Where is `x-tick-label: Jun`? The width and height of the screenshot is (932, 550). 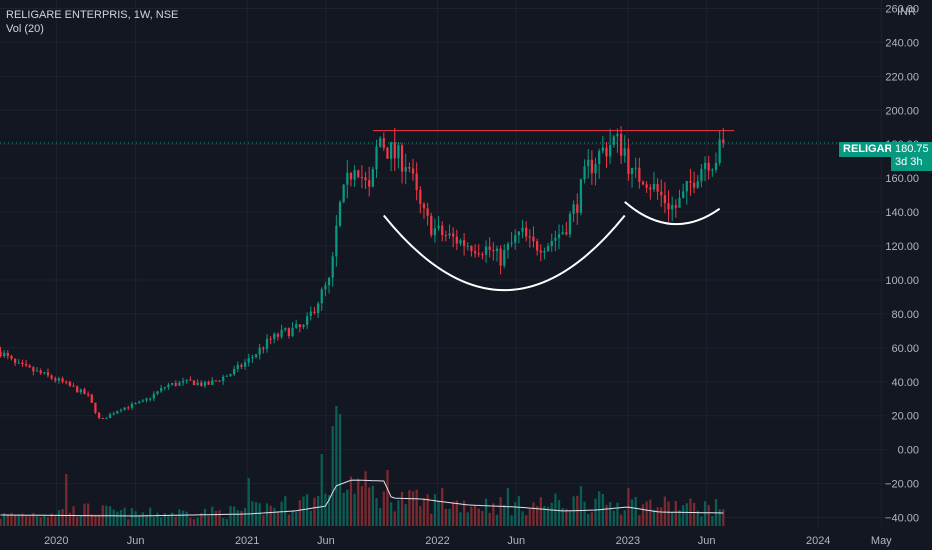 x-tick-label: Jun is located at coordinates (136, 541).